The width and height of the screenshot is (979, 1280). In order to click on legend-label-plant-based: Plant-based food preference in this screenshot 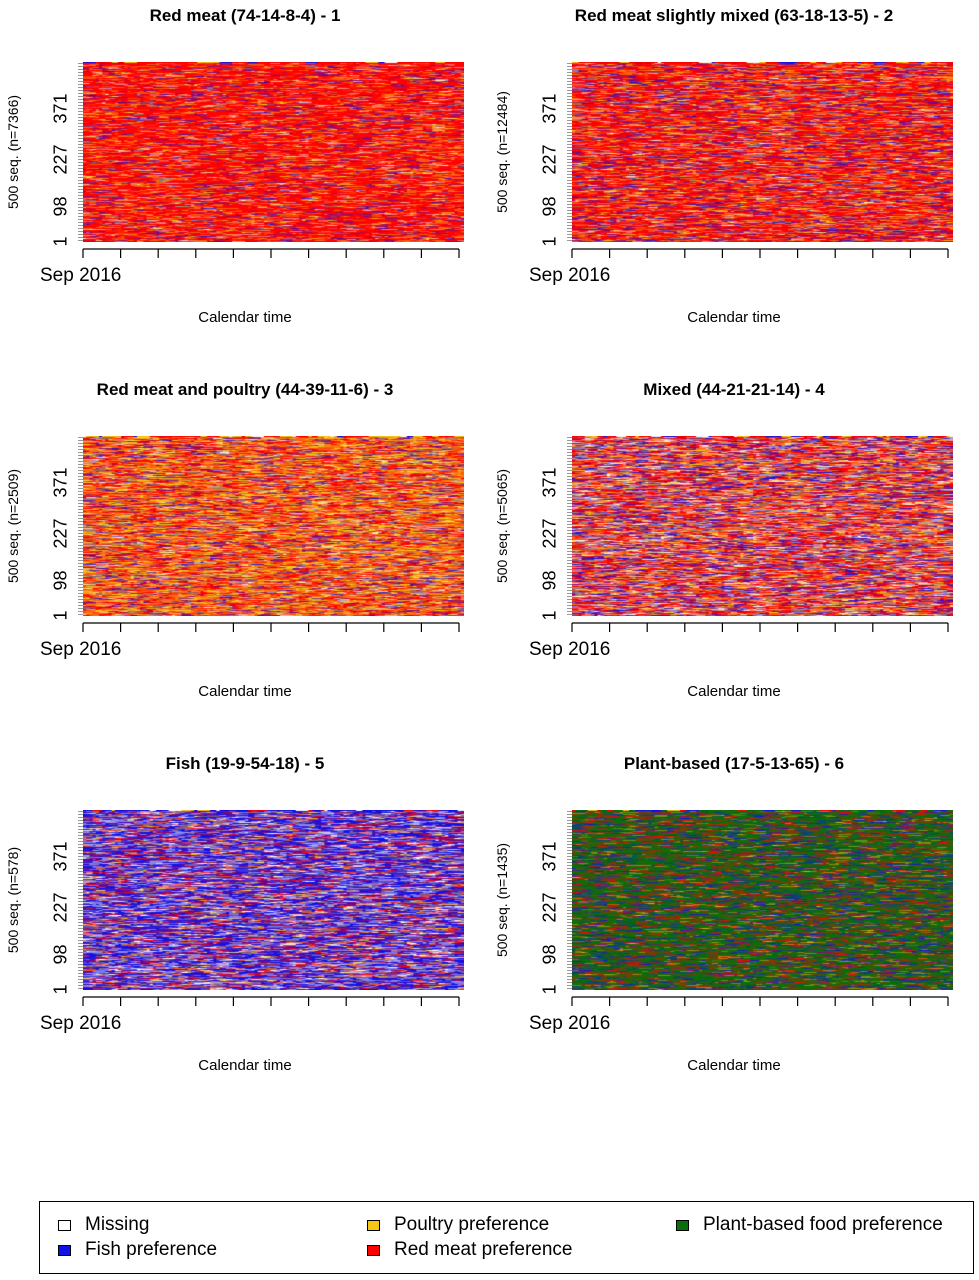, I will do `click(823, 1224)`.